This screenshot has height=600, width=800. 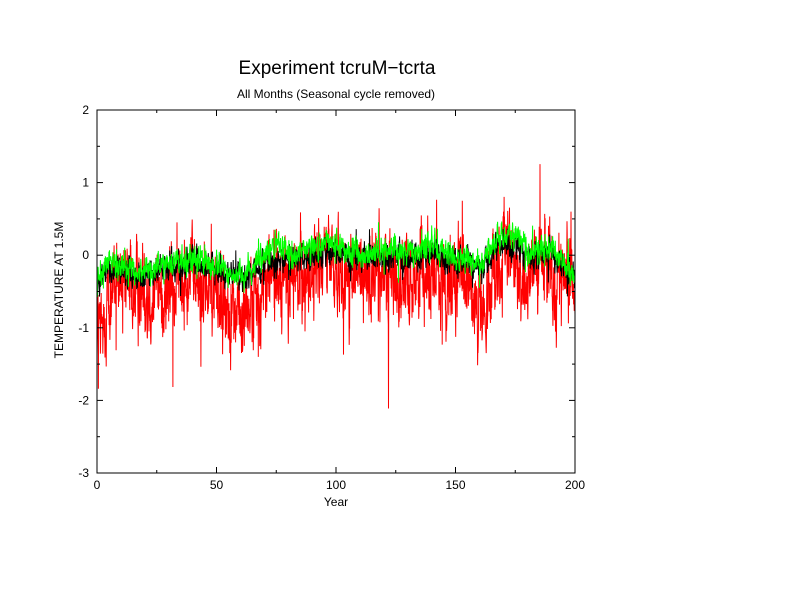 What do you see at coordinates (336, 485) in the screenshot?
I see `x-tick-label: 100` at bounding box center [336, 485].